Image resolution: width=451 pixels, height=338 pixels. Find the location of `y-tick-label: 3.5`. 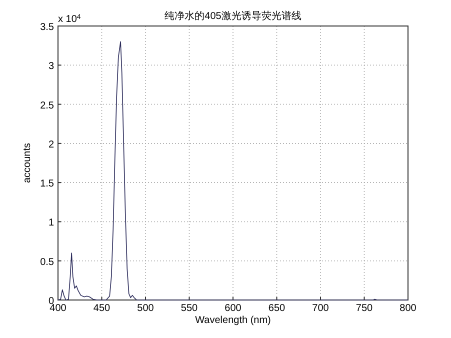

y-tick-label: 3.5 is located at coordinates (47, 27).